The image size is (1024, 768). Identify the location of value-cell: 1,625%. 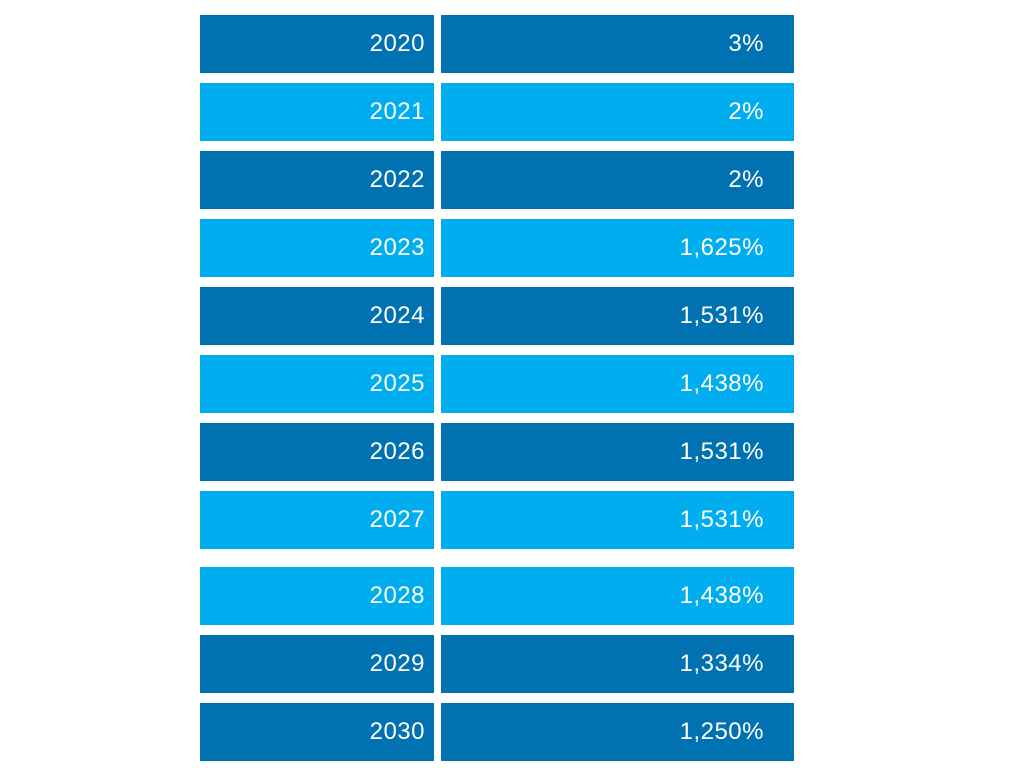
(617, 248).